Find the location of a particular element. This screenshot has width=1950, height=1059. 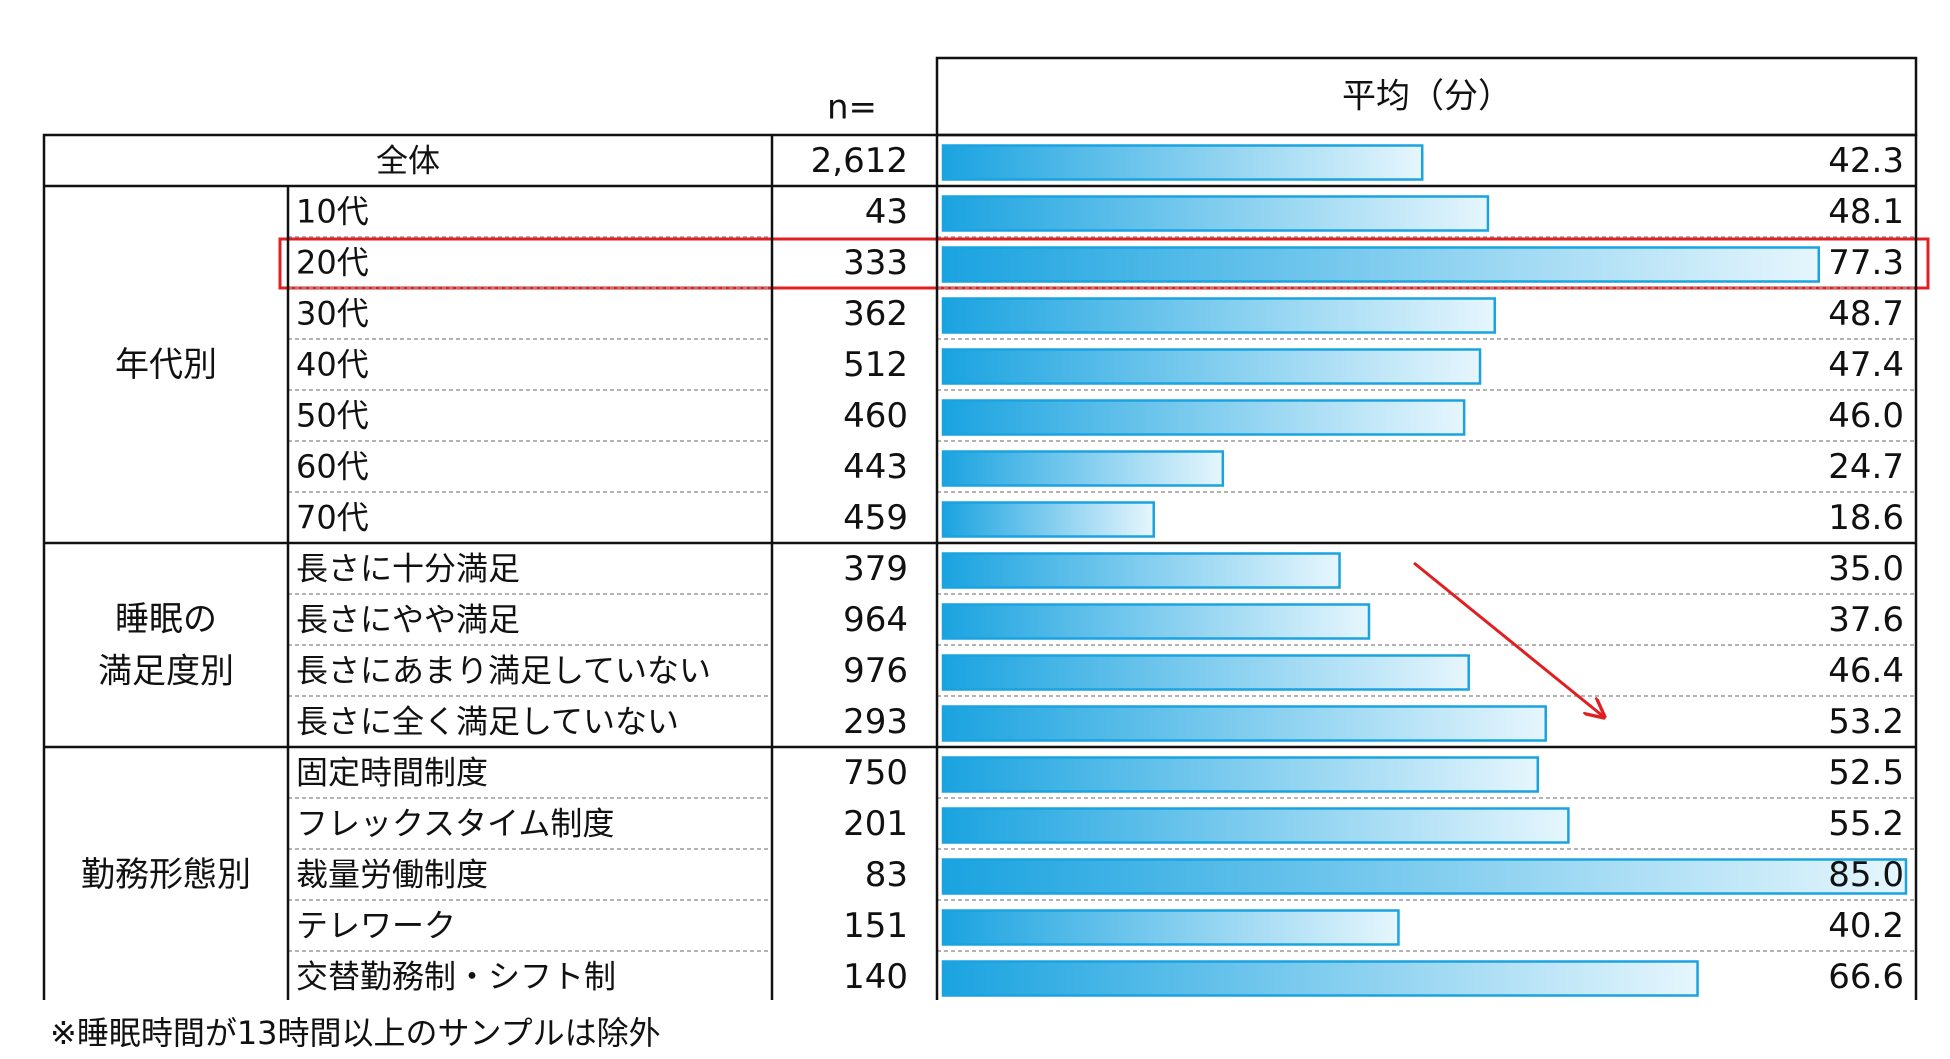

row-label: 長さにあまり満足していない is located at coordinates (503, 671).